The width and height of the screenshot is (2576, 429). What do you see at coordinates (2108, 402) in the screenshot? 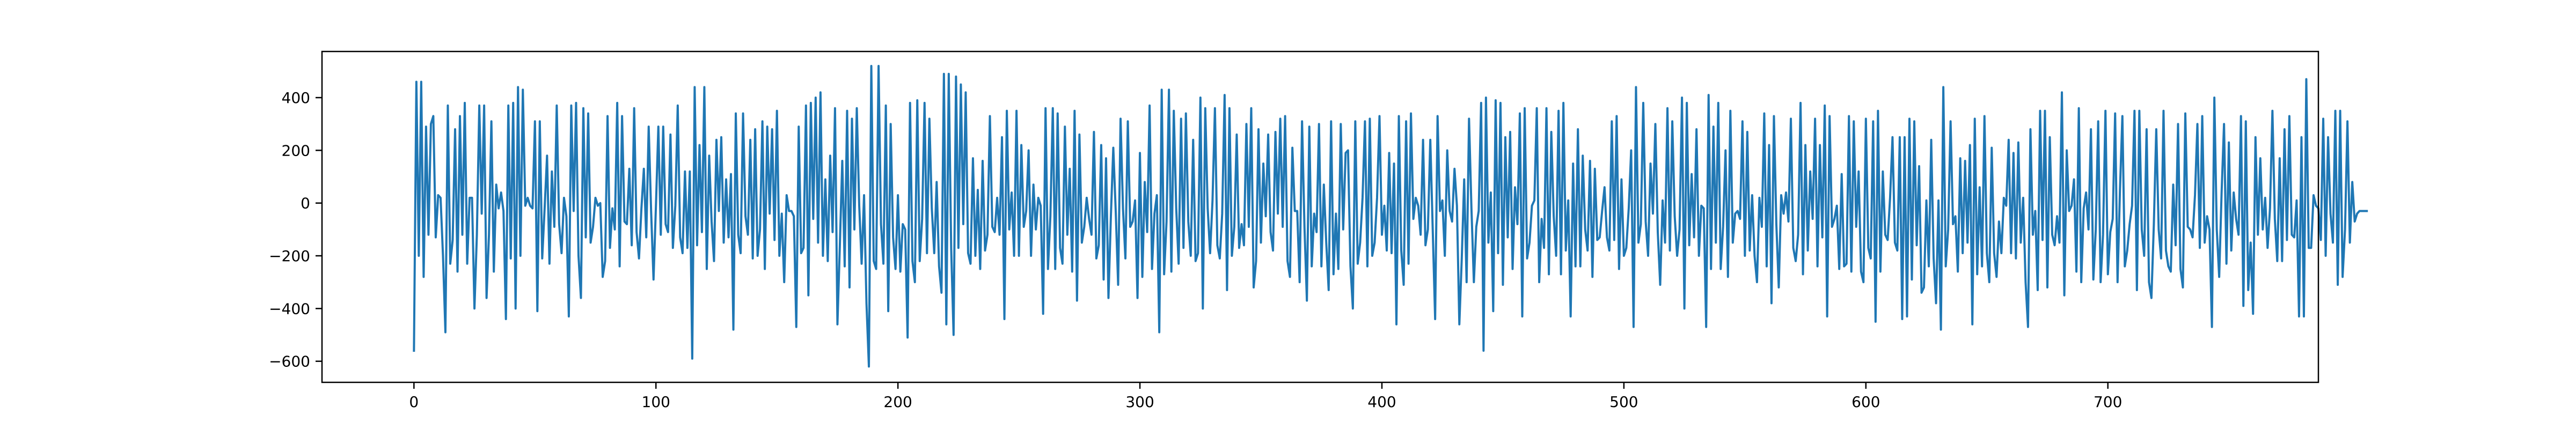
I see `x-tick-label: 700` at bounding box center [2108, 402].